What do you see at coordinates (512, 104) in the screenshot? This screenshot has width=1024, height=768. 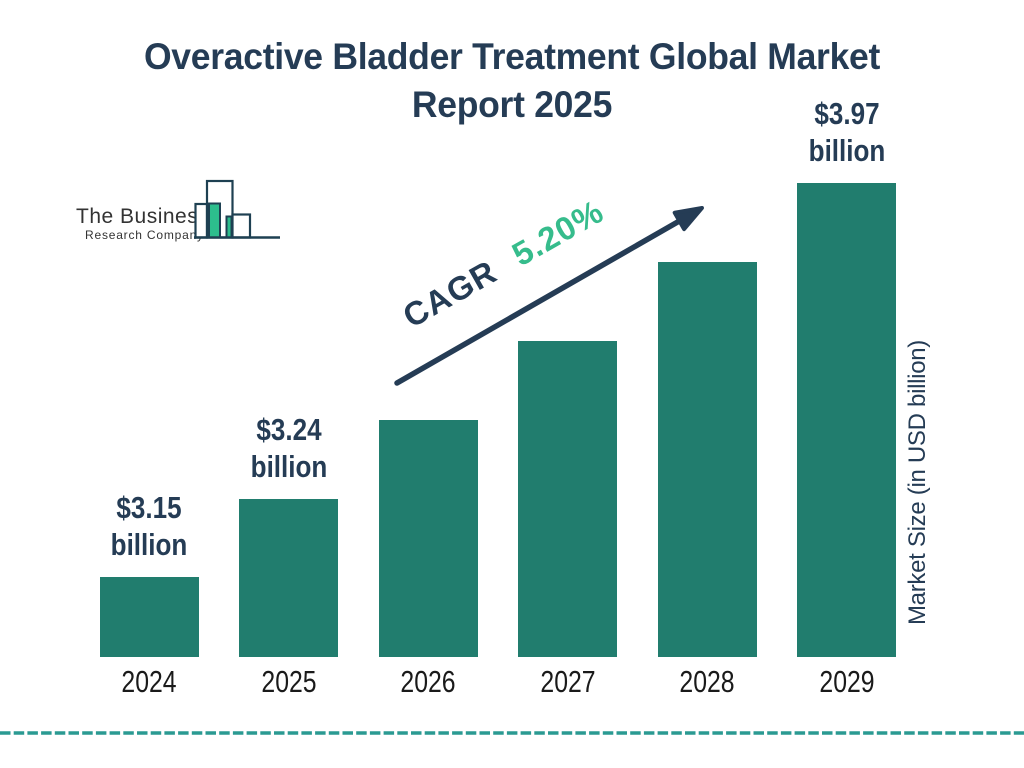 I see `page-title-line2: Report 2025` at bounding box center [512, 104].